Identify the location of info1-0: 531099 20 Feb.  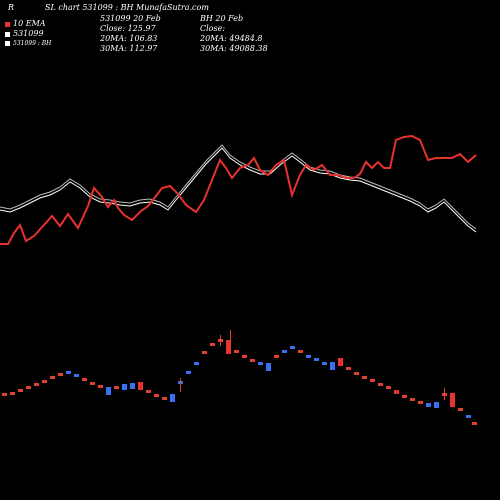
(130, 18).